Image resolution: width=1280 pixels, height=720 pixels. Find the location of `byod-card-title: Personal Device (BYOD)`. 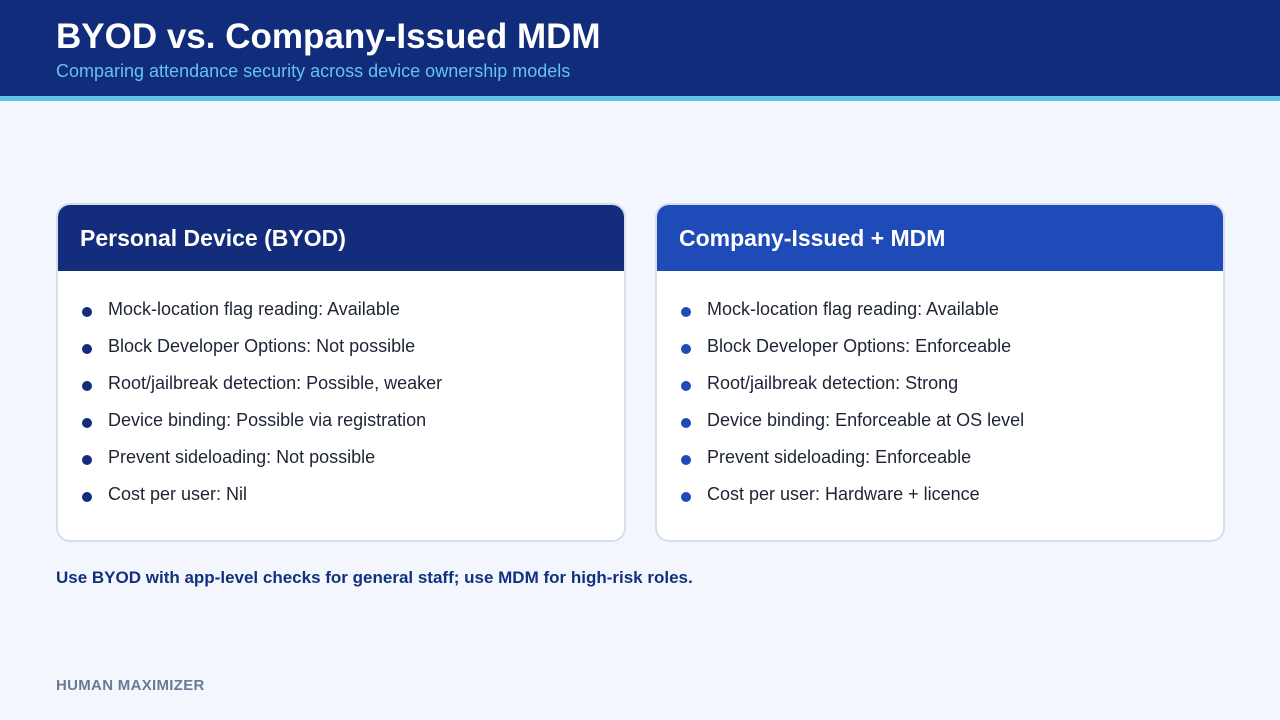

byod-card-title: Personal Device (BYOD) is located at coordinates (341, 238).